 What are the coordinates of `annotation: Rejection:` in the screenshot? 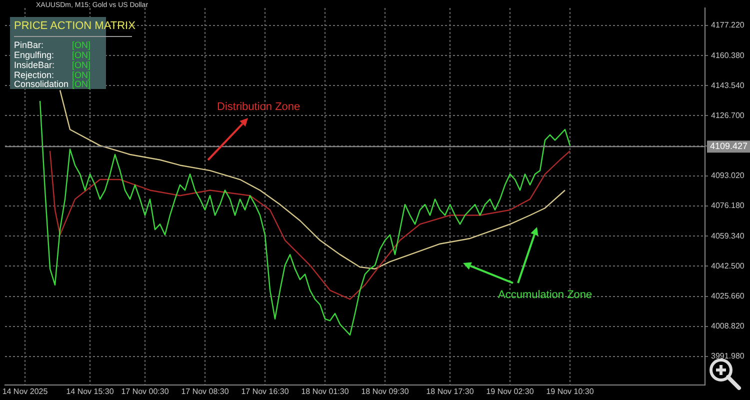 It's located at (34, 75).